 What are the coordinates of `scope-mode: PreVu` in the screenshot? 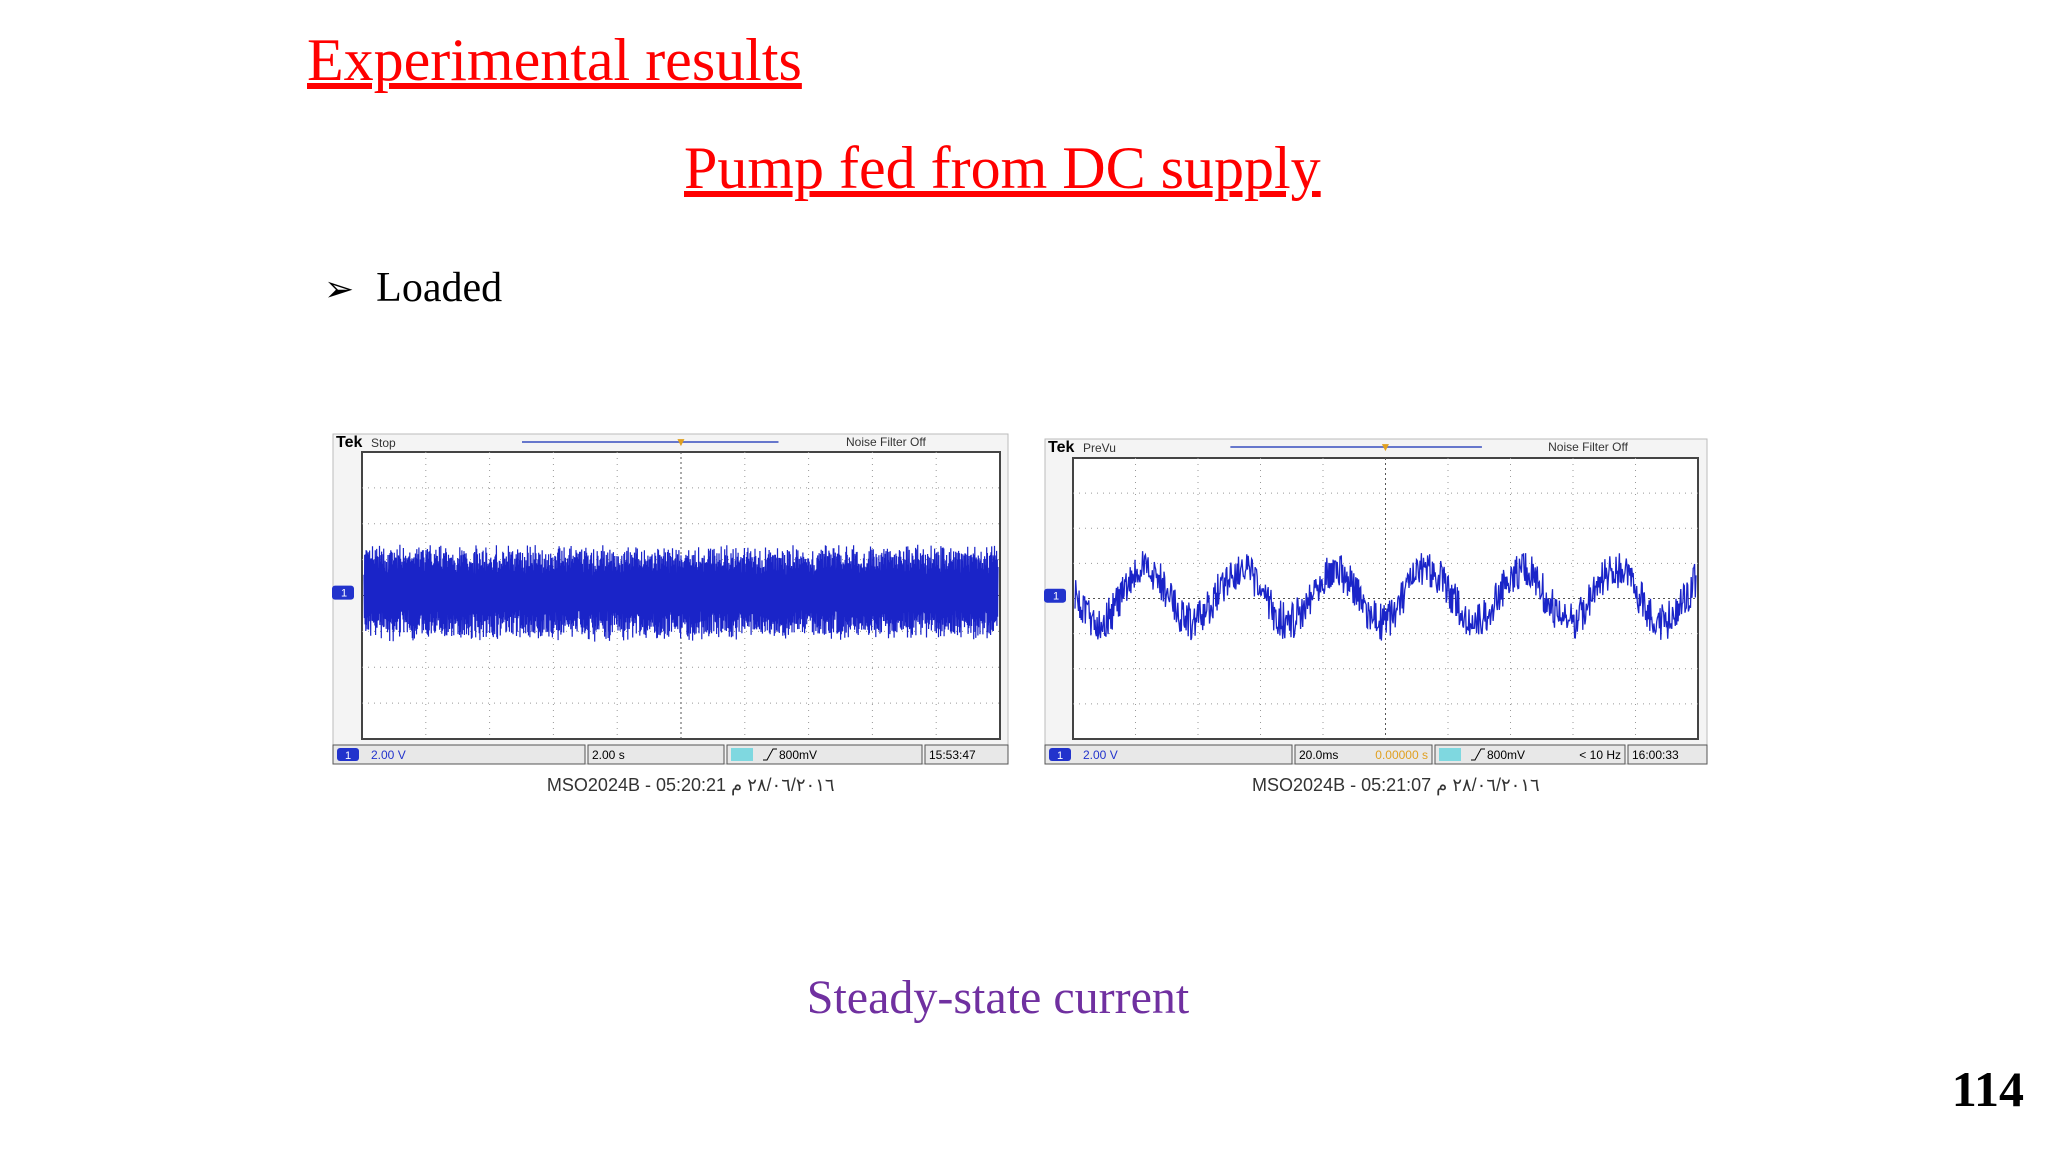 It's located at (1099, 448).